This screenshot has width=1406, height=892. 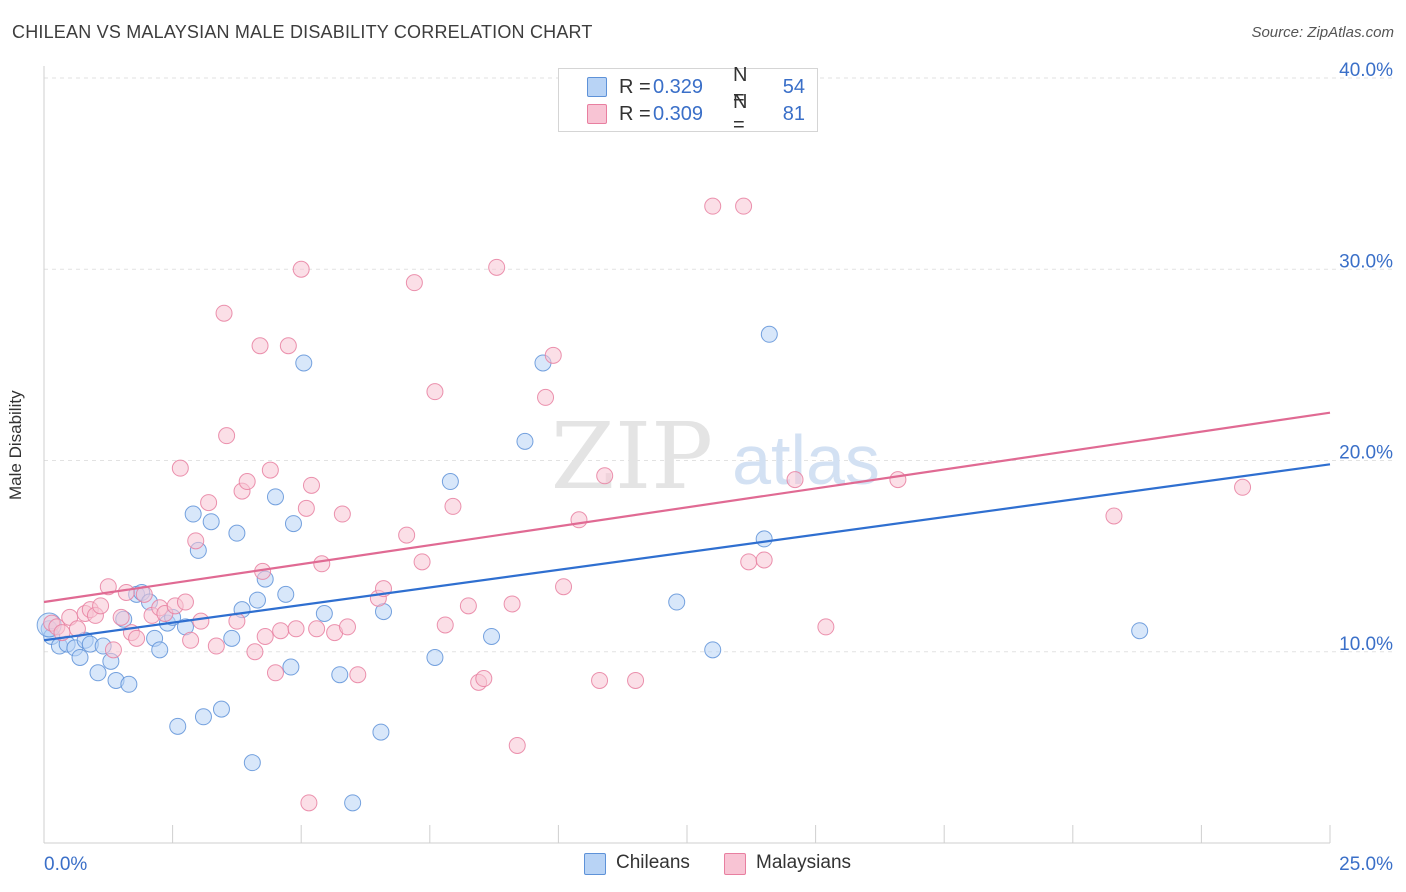 I want to click on x-tick-label: 25.0%, so click(x=1366, y=864).